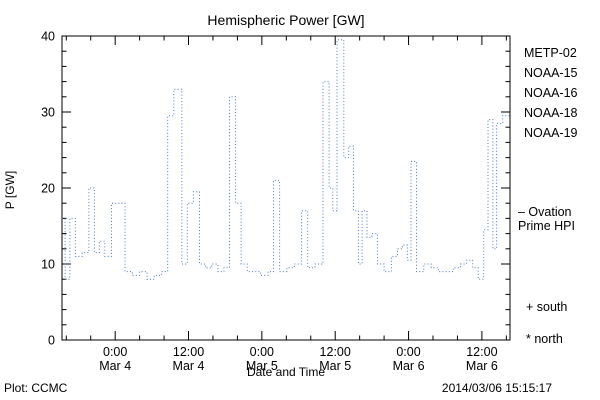  Describe the element at coordinates (48, 37) in the screenshot. I see `y-tick-label: 40` at that location.